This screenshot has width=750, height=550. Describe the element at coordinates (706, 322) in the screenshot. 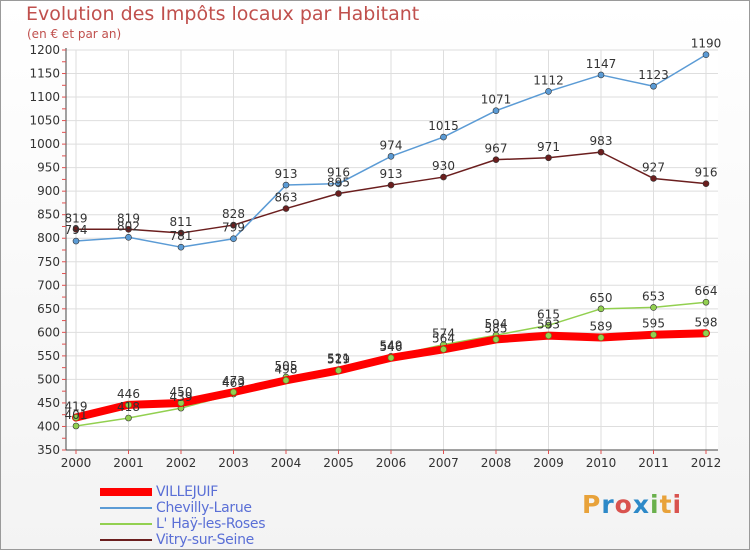

I see `data-label: 598` at that location.